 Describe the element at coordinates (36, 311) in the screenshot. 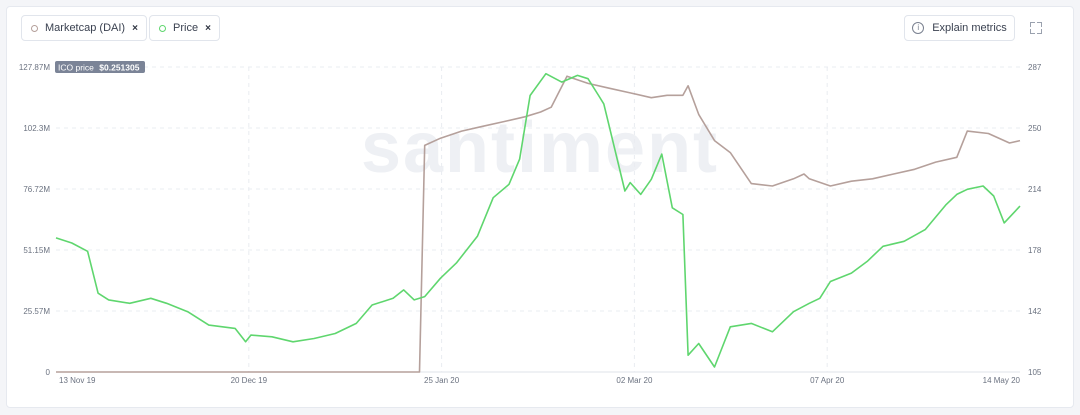

I see `left-tick-label: 25.57M` at that location.